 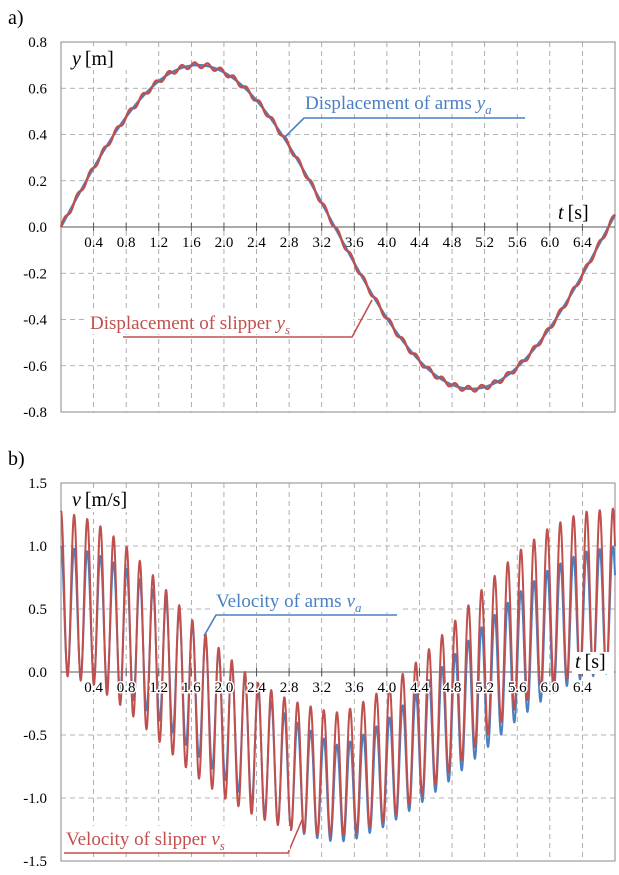 What do you see at coordinates (35, 799) in the screenshot?
I see `y-tick-label: -1.0` at bounding box center [35, 799].